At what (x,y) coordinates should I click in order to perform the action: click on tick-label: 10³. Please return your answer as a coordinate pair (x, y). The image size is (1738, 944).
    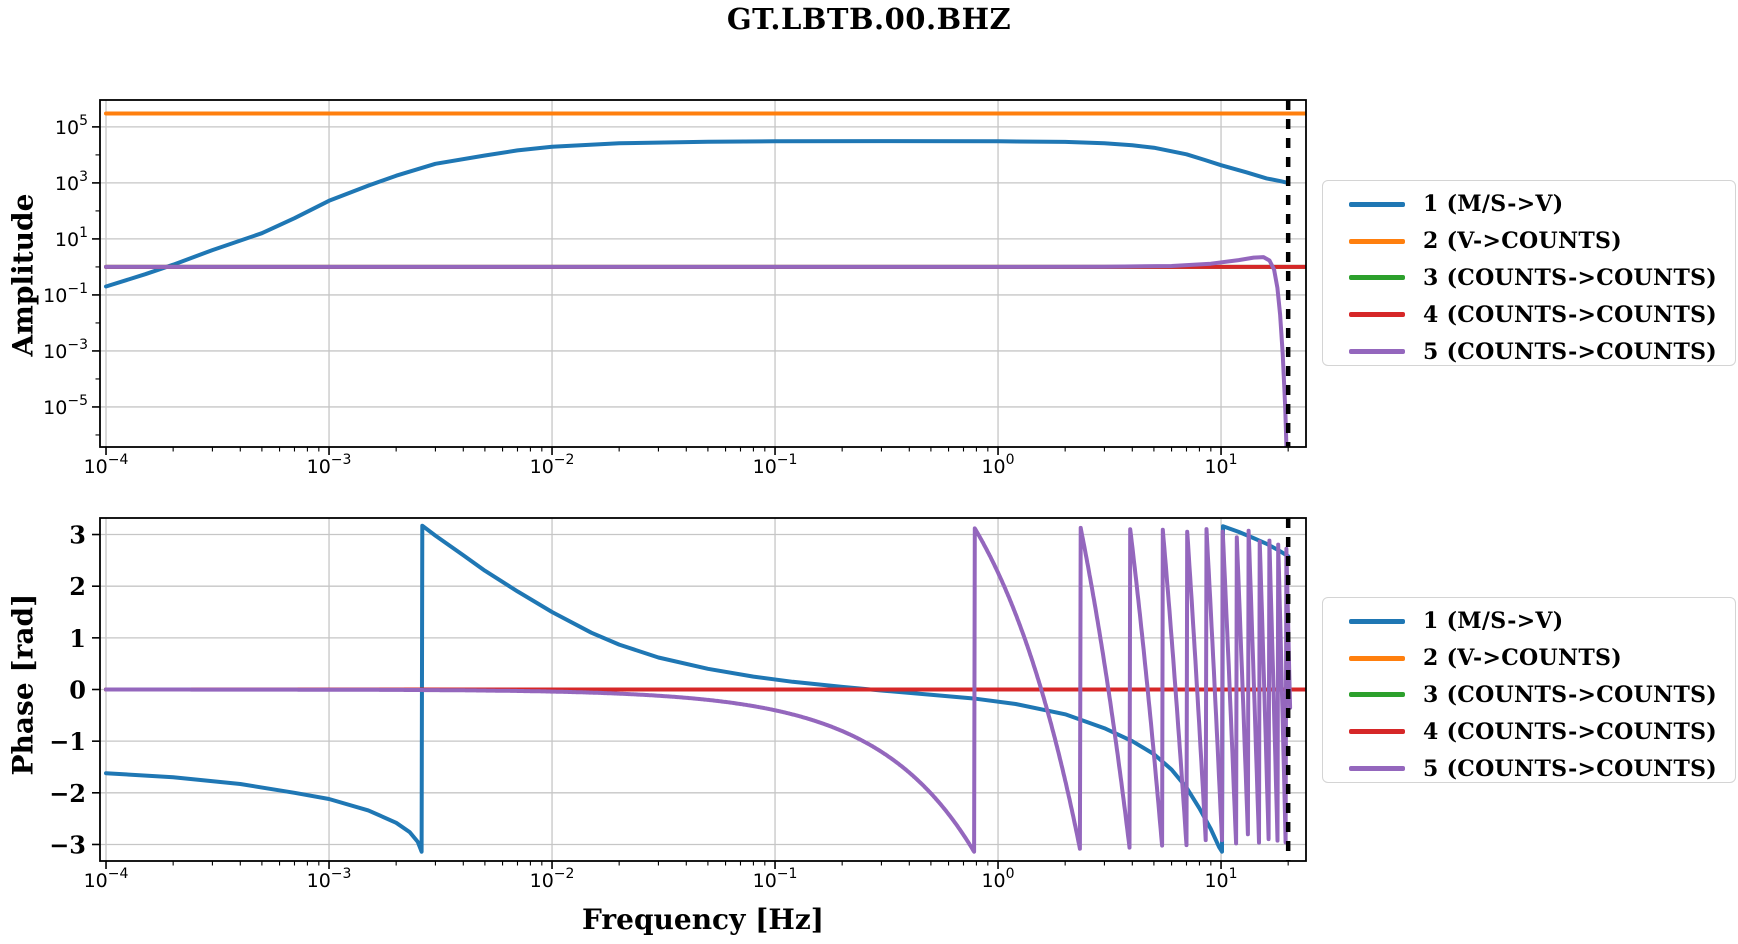
    Looking at the image, I should click on (71, 182).